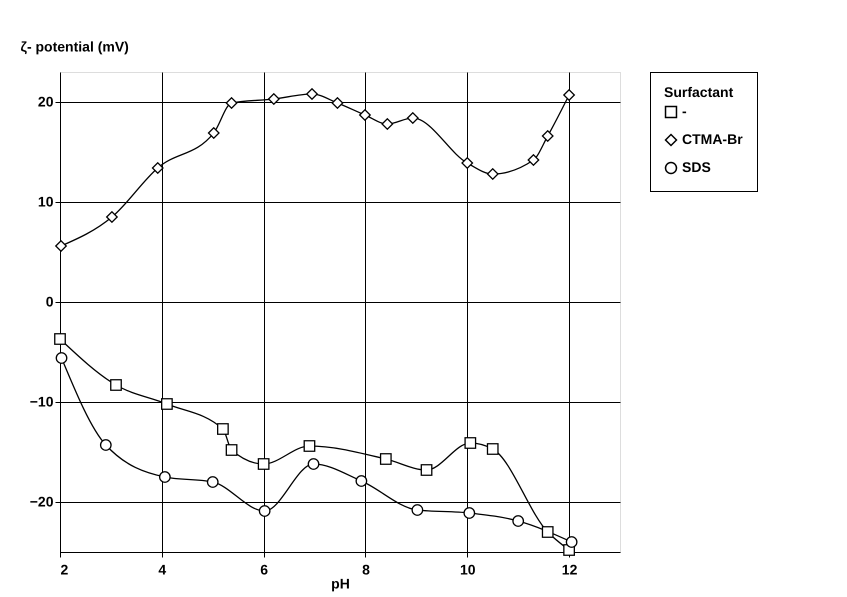  Describe the element at coordinates (713, 139) in the screenshot. I see `legend-label: CTMA-Br` at that location.